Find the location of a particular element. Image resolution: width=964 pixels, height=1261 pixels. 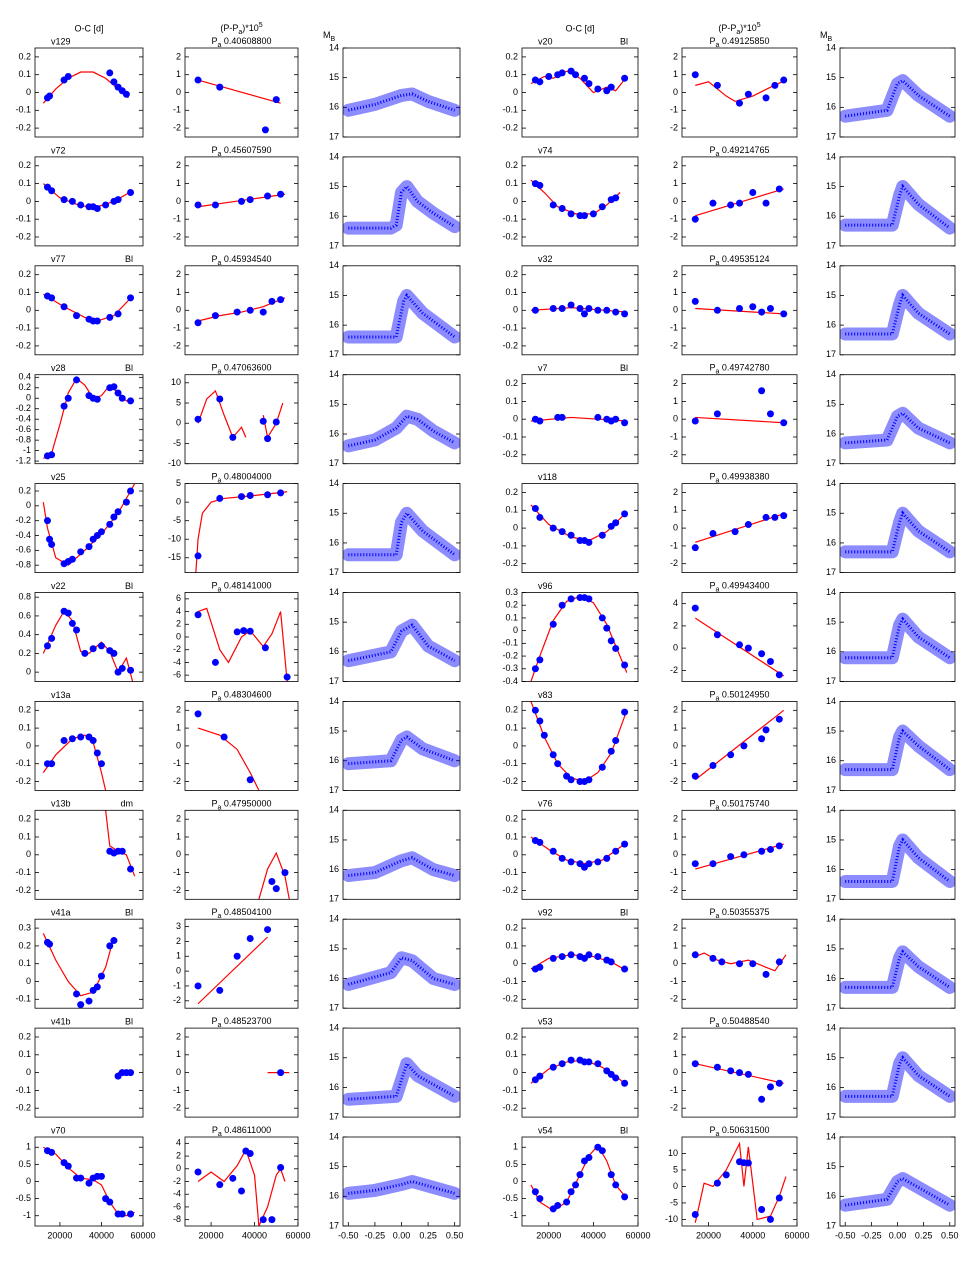

panel: -0.2 -0.1 0 0.1 0.2 v20 Bl O-C [d] is located at coordinates (570, 80).